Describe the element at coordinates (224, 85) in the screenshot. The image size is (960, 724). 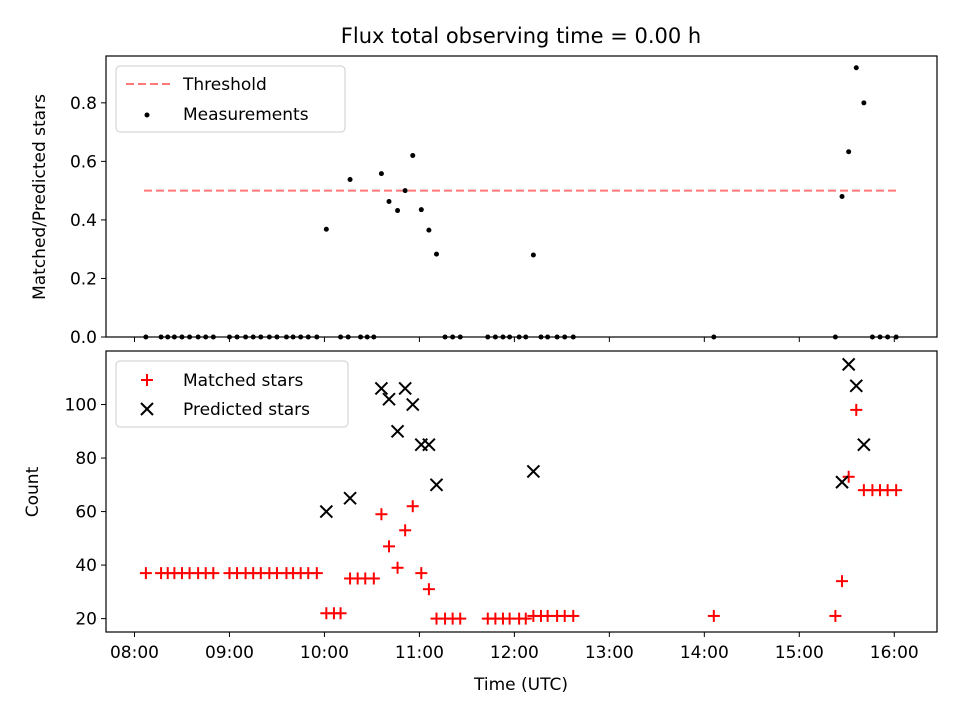
I see `threshold-legend-label: Threshold` at that location.